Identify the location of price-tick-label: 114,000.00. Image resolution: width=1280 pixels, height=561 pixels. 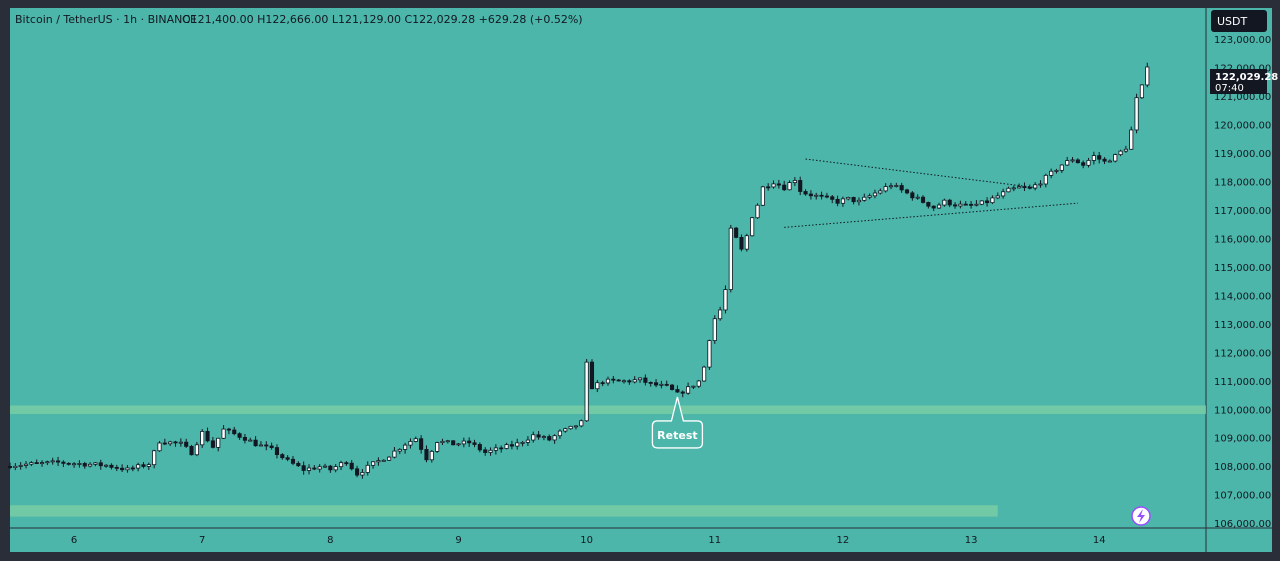
(1242, 296).